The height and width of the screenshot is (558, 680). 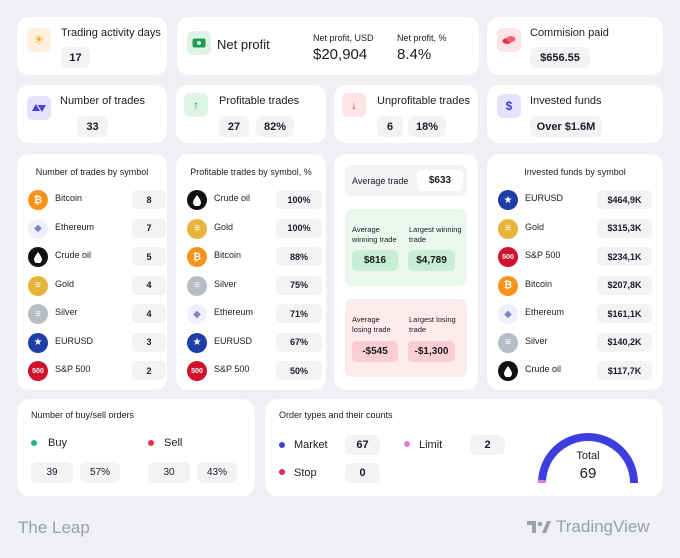 I want to click on avg-losing-label: Average losing trade, so click(x=371, y=324).